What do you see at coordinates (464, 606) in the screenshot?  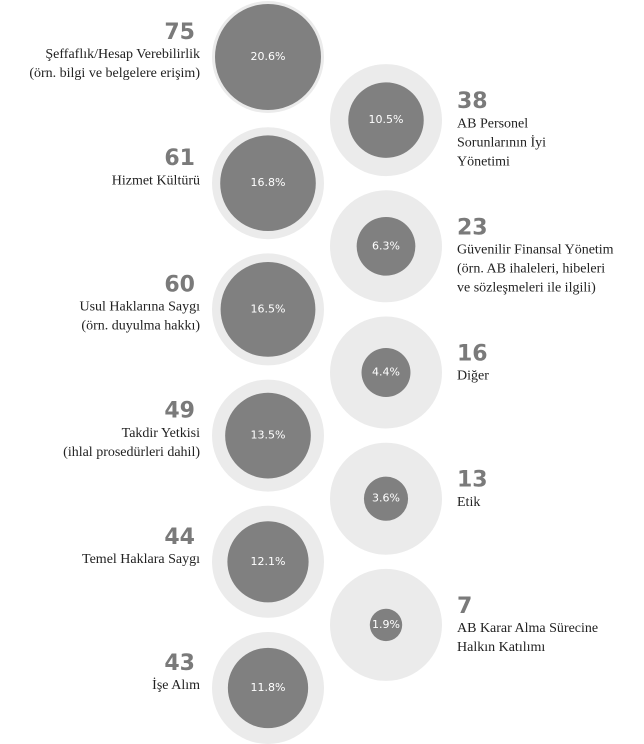 I see `count-label: 7` at bounding box center [464, 606].